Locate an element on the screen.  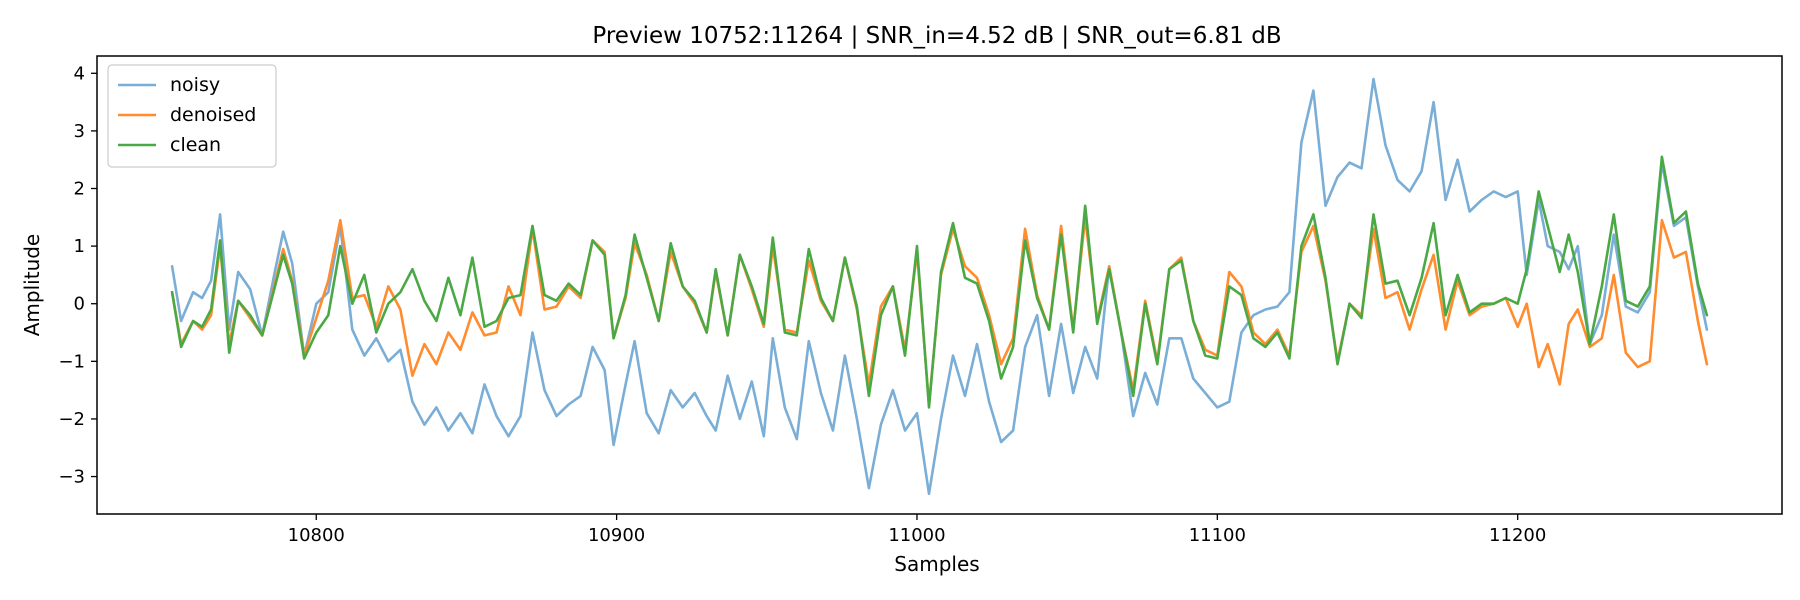
y-tick-label: 0 is located at coordinates (79, 304).